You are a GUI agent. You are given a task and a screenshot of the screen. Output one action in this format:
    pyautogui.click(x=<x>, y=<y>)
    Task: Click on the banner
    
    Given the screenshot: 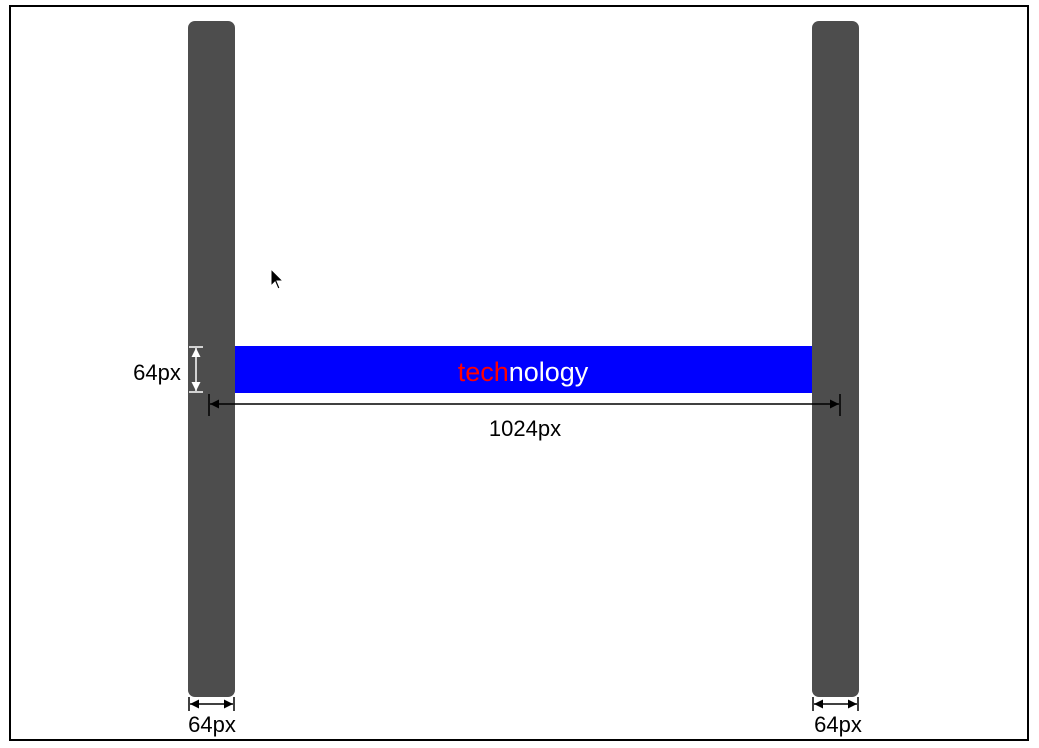 What is the action you would take?
    pyautogui.click(x=523, y=369)
    